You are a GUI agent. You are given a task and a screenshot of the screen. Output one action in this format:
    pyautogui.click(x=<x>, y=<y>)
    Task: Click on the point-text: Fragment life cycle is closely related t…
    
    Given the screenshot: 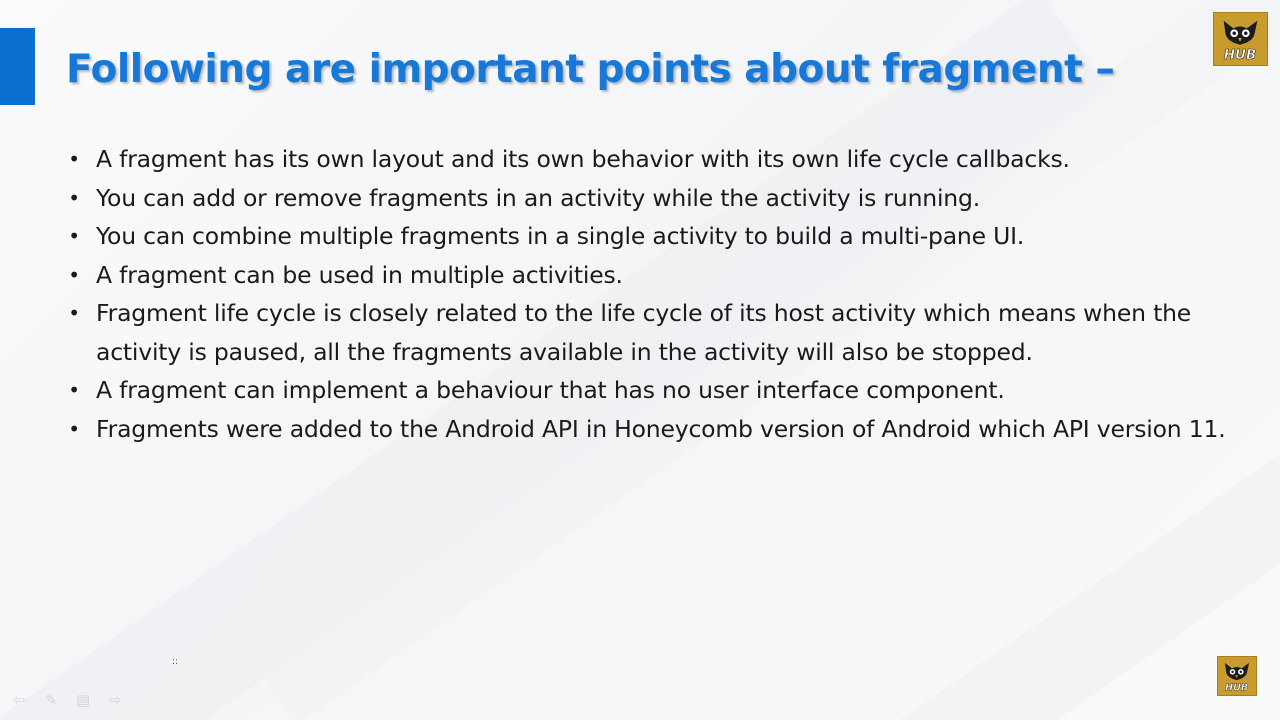 What is the action you would take?
    pyautogui.click(x=644, y=332)
    